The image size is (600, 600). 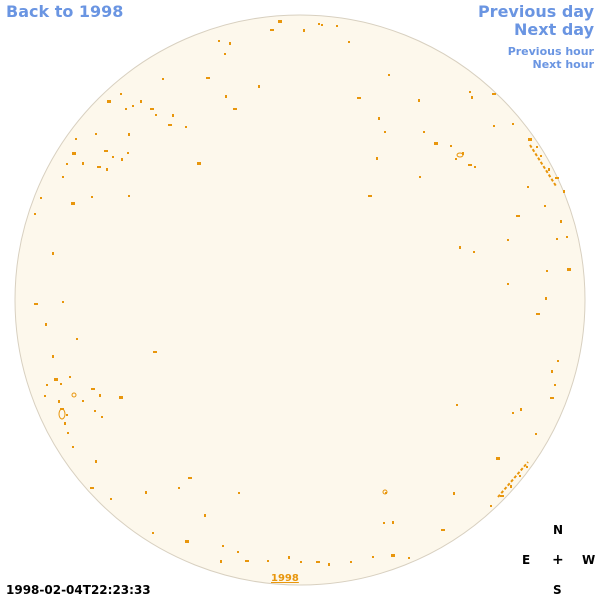 I want to click on compass-center: +, so click(x=558, y=560).